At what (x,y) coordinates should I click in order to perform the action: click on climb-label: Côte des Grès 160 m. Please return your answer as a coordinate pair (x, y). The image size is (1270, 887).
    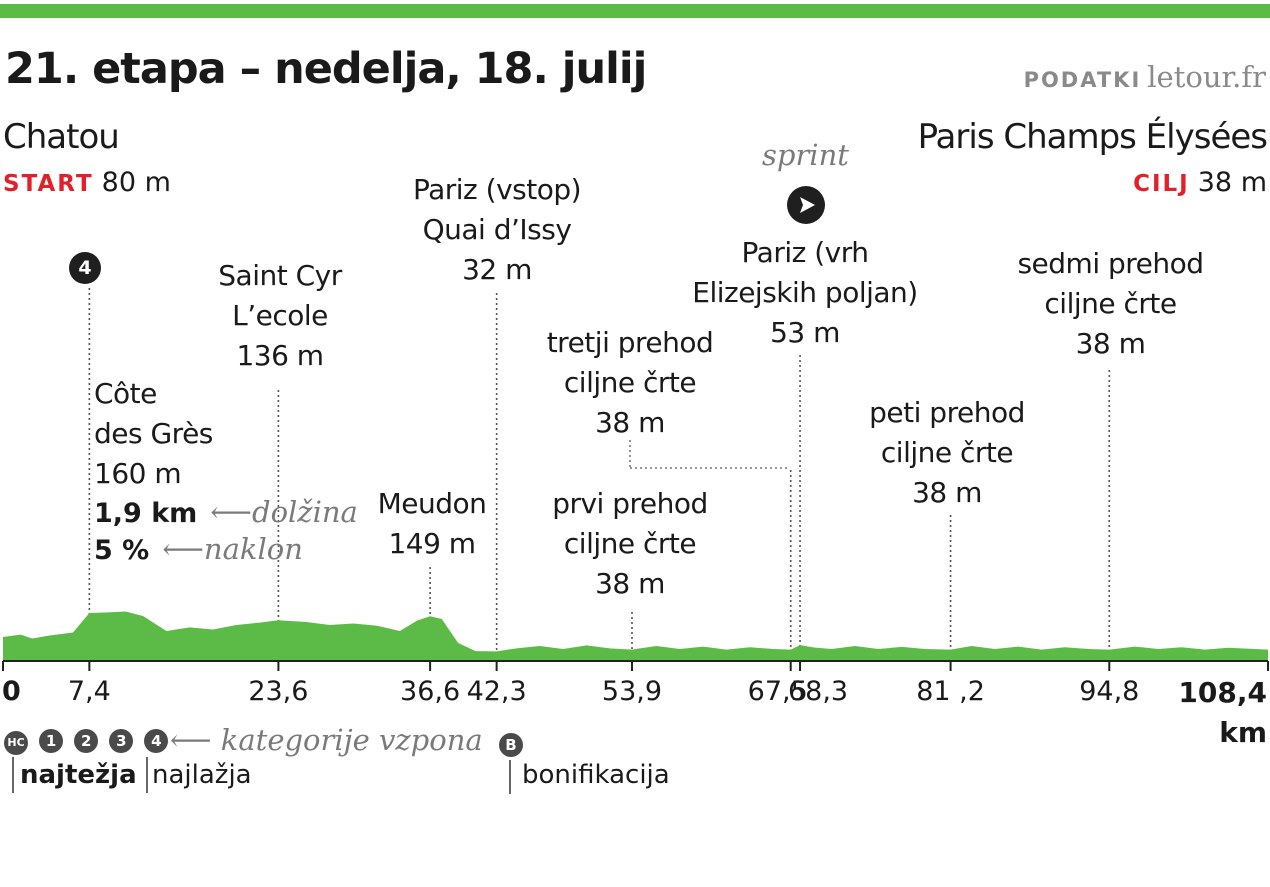
    Looking at the image, I should click on (153, 434).